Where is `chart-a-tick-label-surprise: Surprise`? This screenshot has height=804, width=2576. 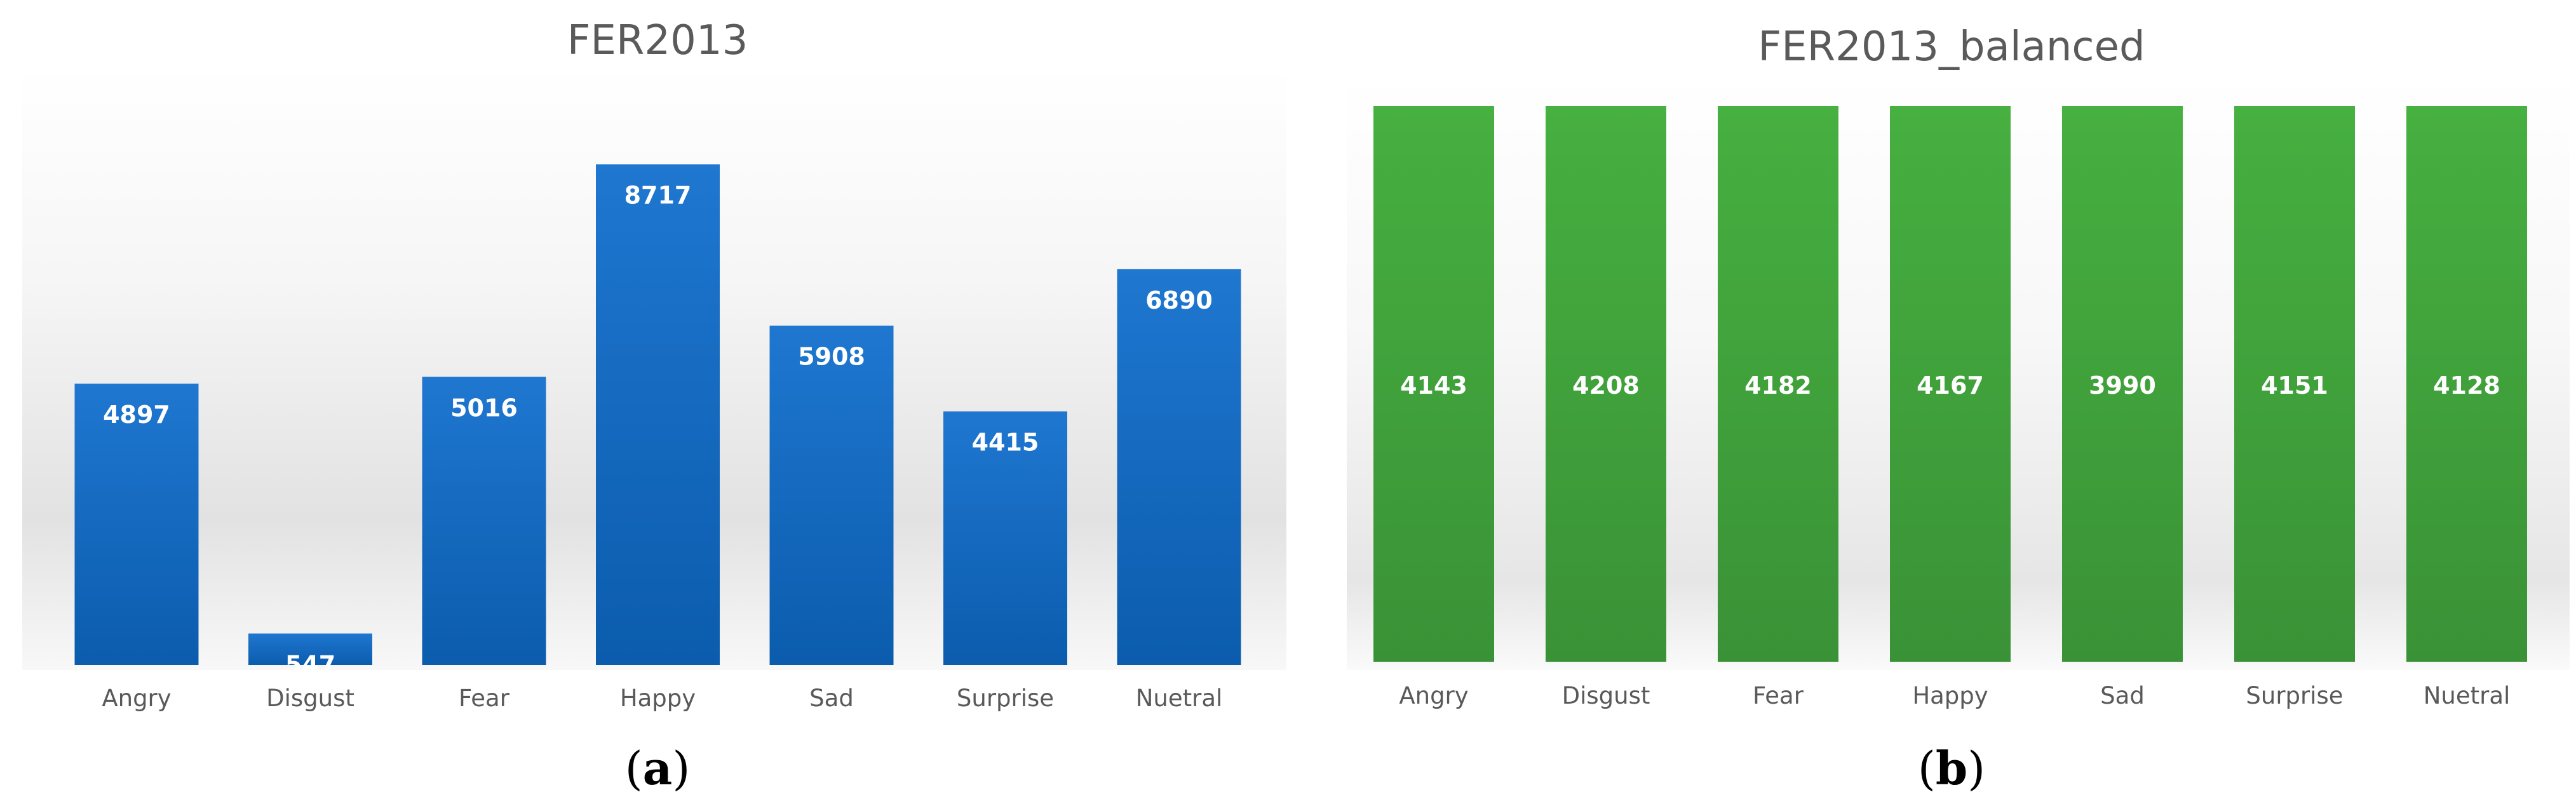 chart-a-tick-label-surprise: Surprise is located at coordinates (1005, 698).